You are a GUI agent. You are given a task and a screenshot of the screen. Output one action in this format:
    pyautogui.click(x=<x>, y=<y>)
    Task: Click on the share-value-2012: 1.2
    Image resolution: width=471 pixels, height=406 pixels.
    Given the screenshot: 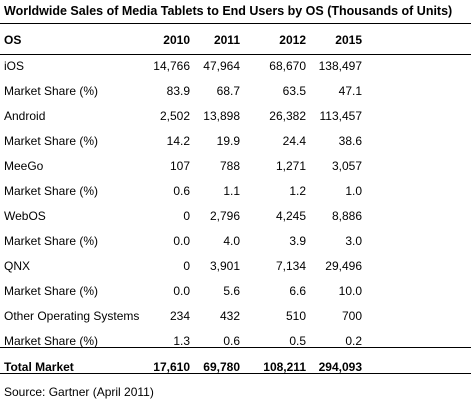 What is the action you would take?
    pyautogui.click(x=297, y=190)
    